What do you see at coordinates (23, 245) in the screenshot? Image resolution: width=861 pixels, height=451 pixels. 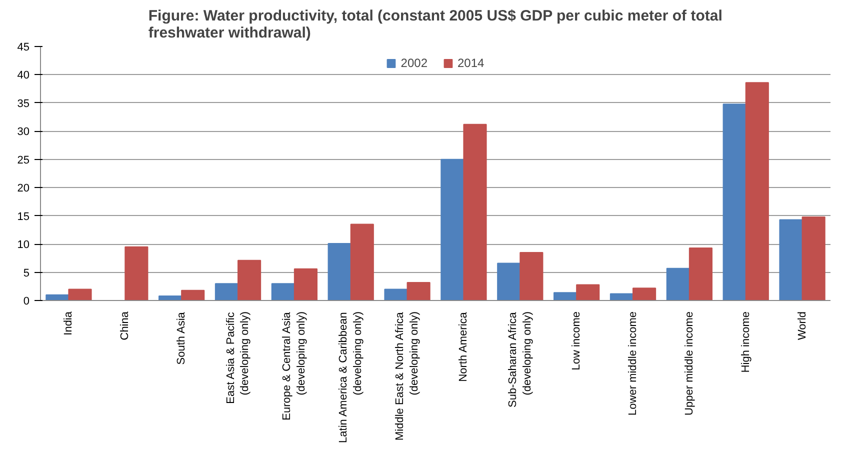 I see `y-tick-label: 10` at bounding box center [23, 245].